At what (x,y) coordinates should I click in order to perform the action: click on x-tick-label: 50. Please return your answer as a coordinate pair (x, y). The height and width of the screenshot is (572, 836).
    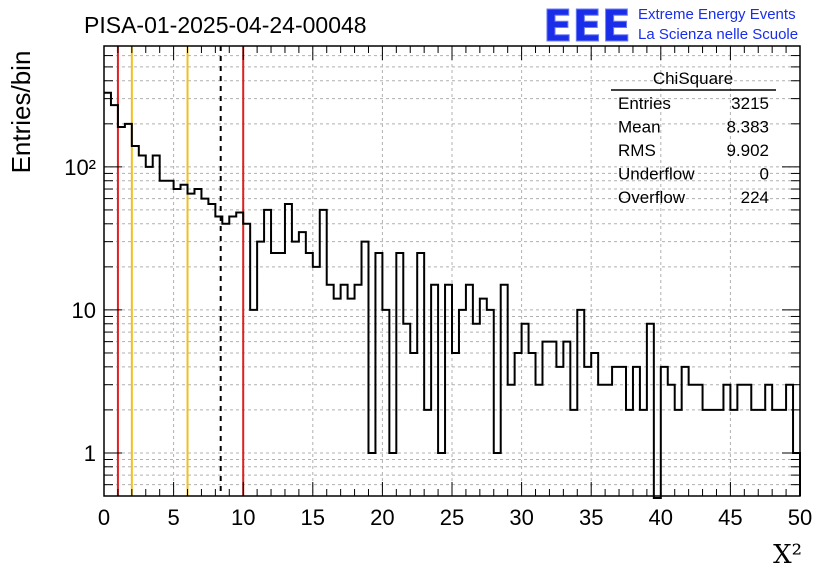
    Looking at the image, I should click on (800, 517).